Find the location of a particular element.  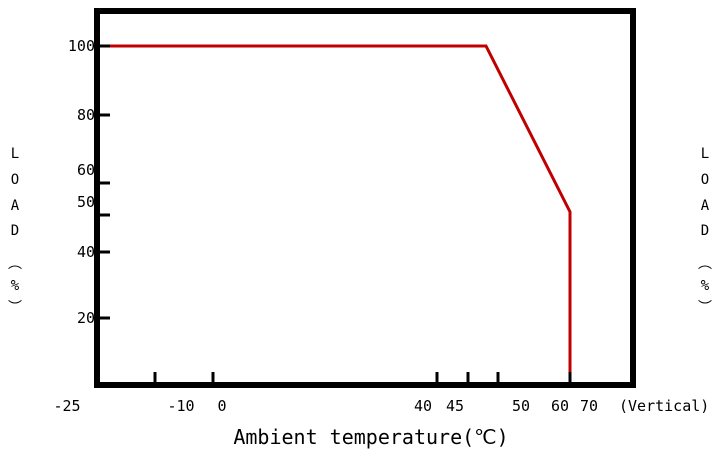

y-ticks: 100 80 60 50 40 20 is located at coordinates (89, 182).